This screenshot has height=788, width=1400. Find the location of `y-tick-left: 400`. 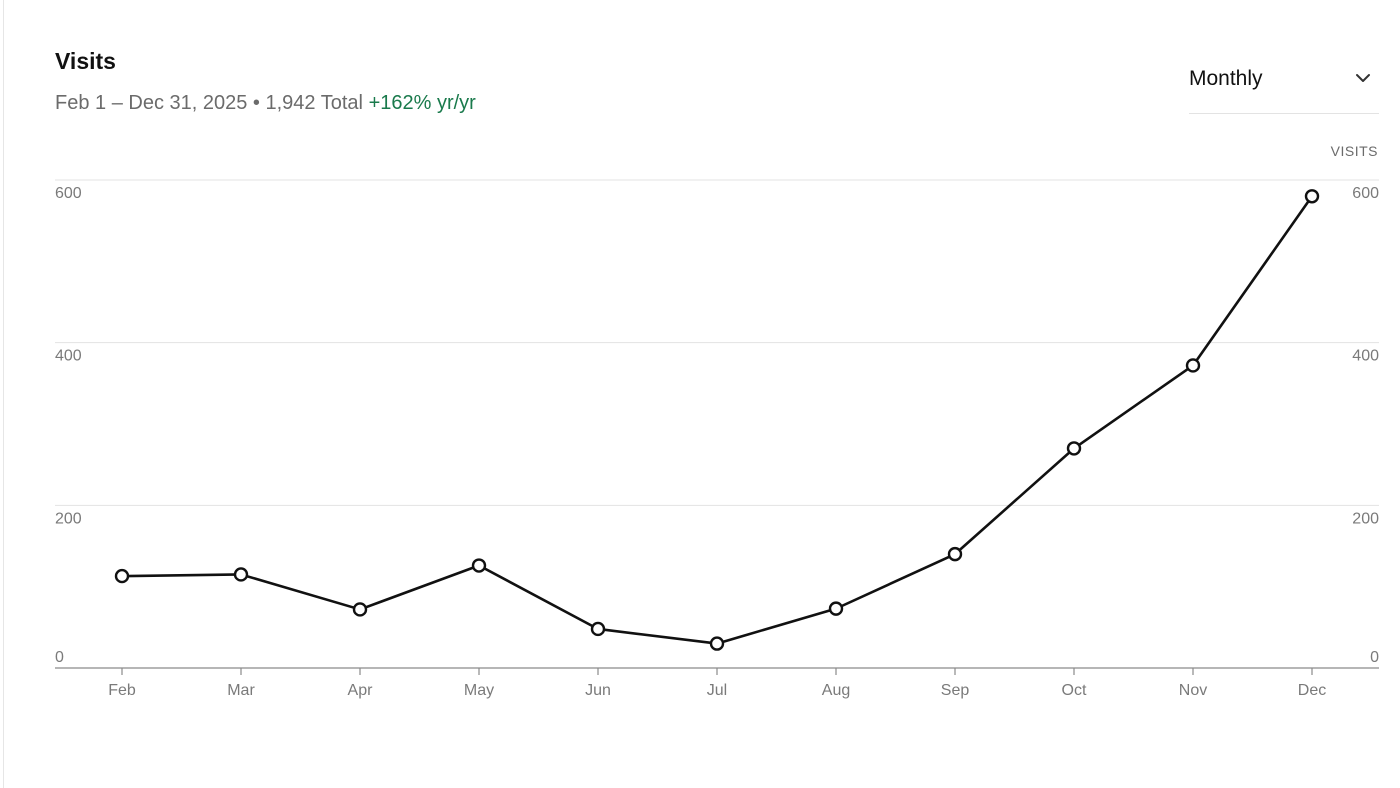

y-tick-left: 400 is located at coordinates (68, 356).